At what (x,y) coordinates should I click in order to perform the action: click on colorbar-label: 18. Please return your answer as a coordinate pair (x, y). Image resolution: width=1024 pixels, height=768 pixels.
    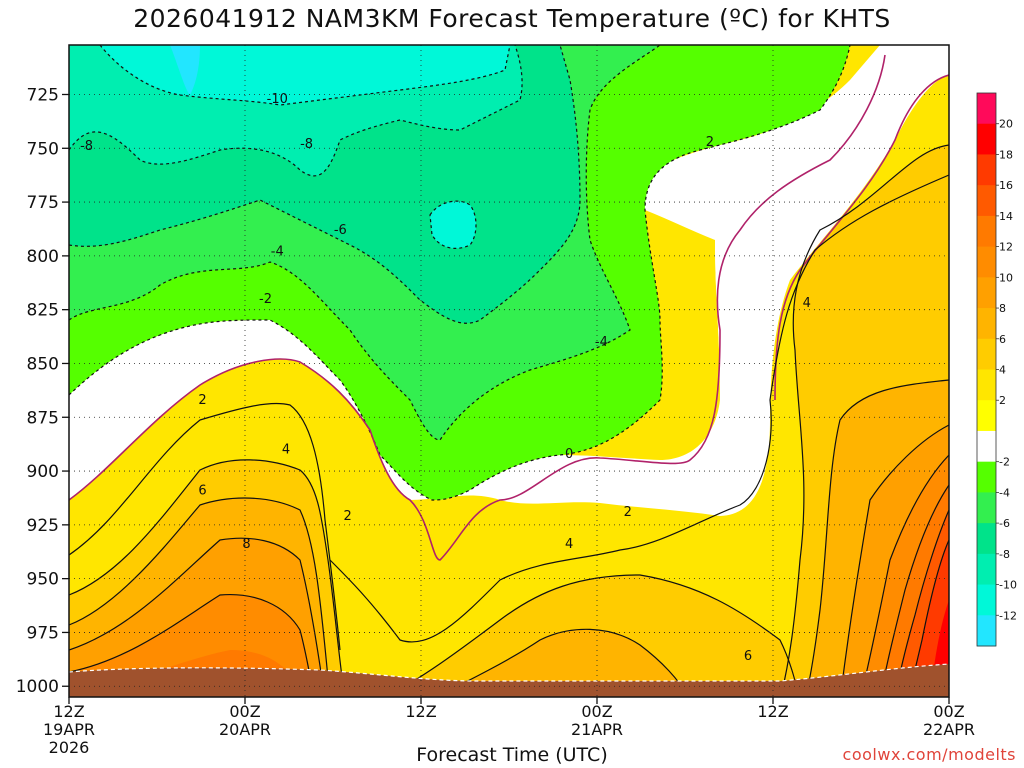
    Looking at the image, I should click on (1006, 154).